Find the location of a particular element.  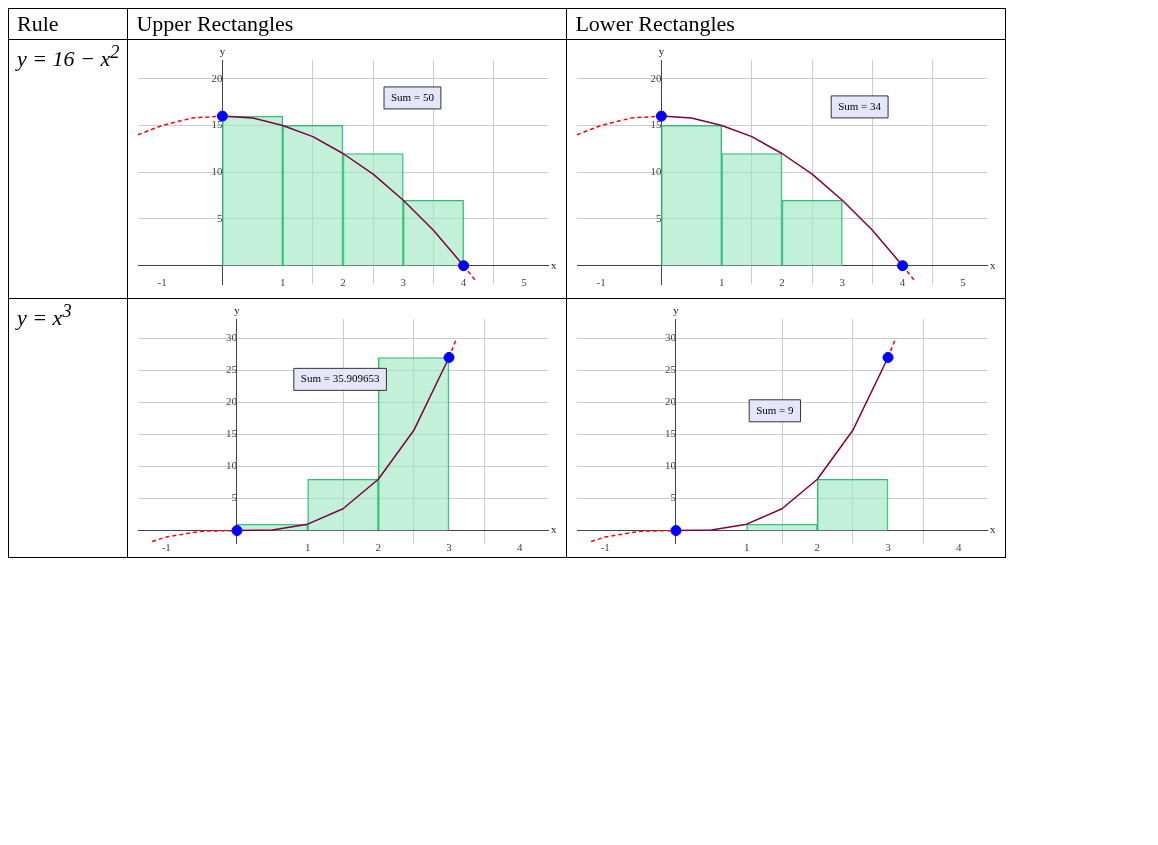

annotation: Sum = 9 is located at coordinates (775, 409).